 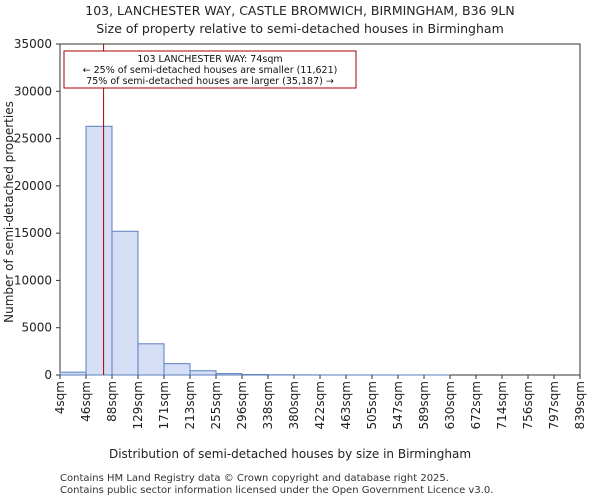 I want to click on y-tick-label: 0, so click(x=48, y=375).